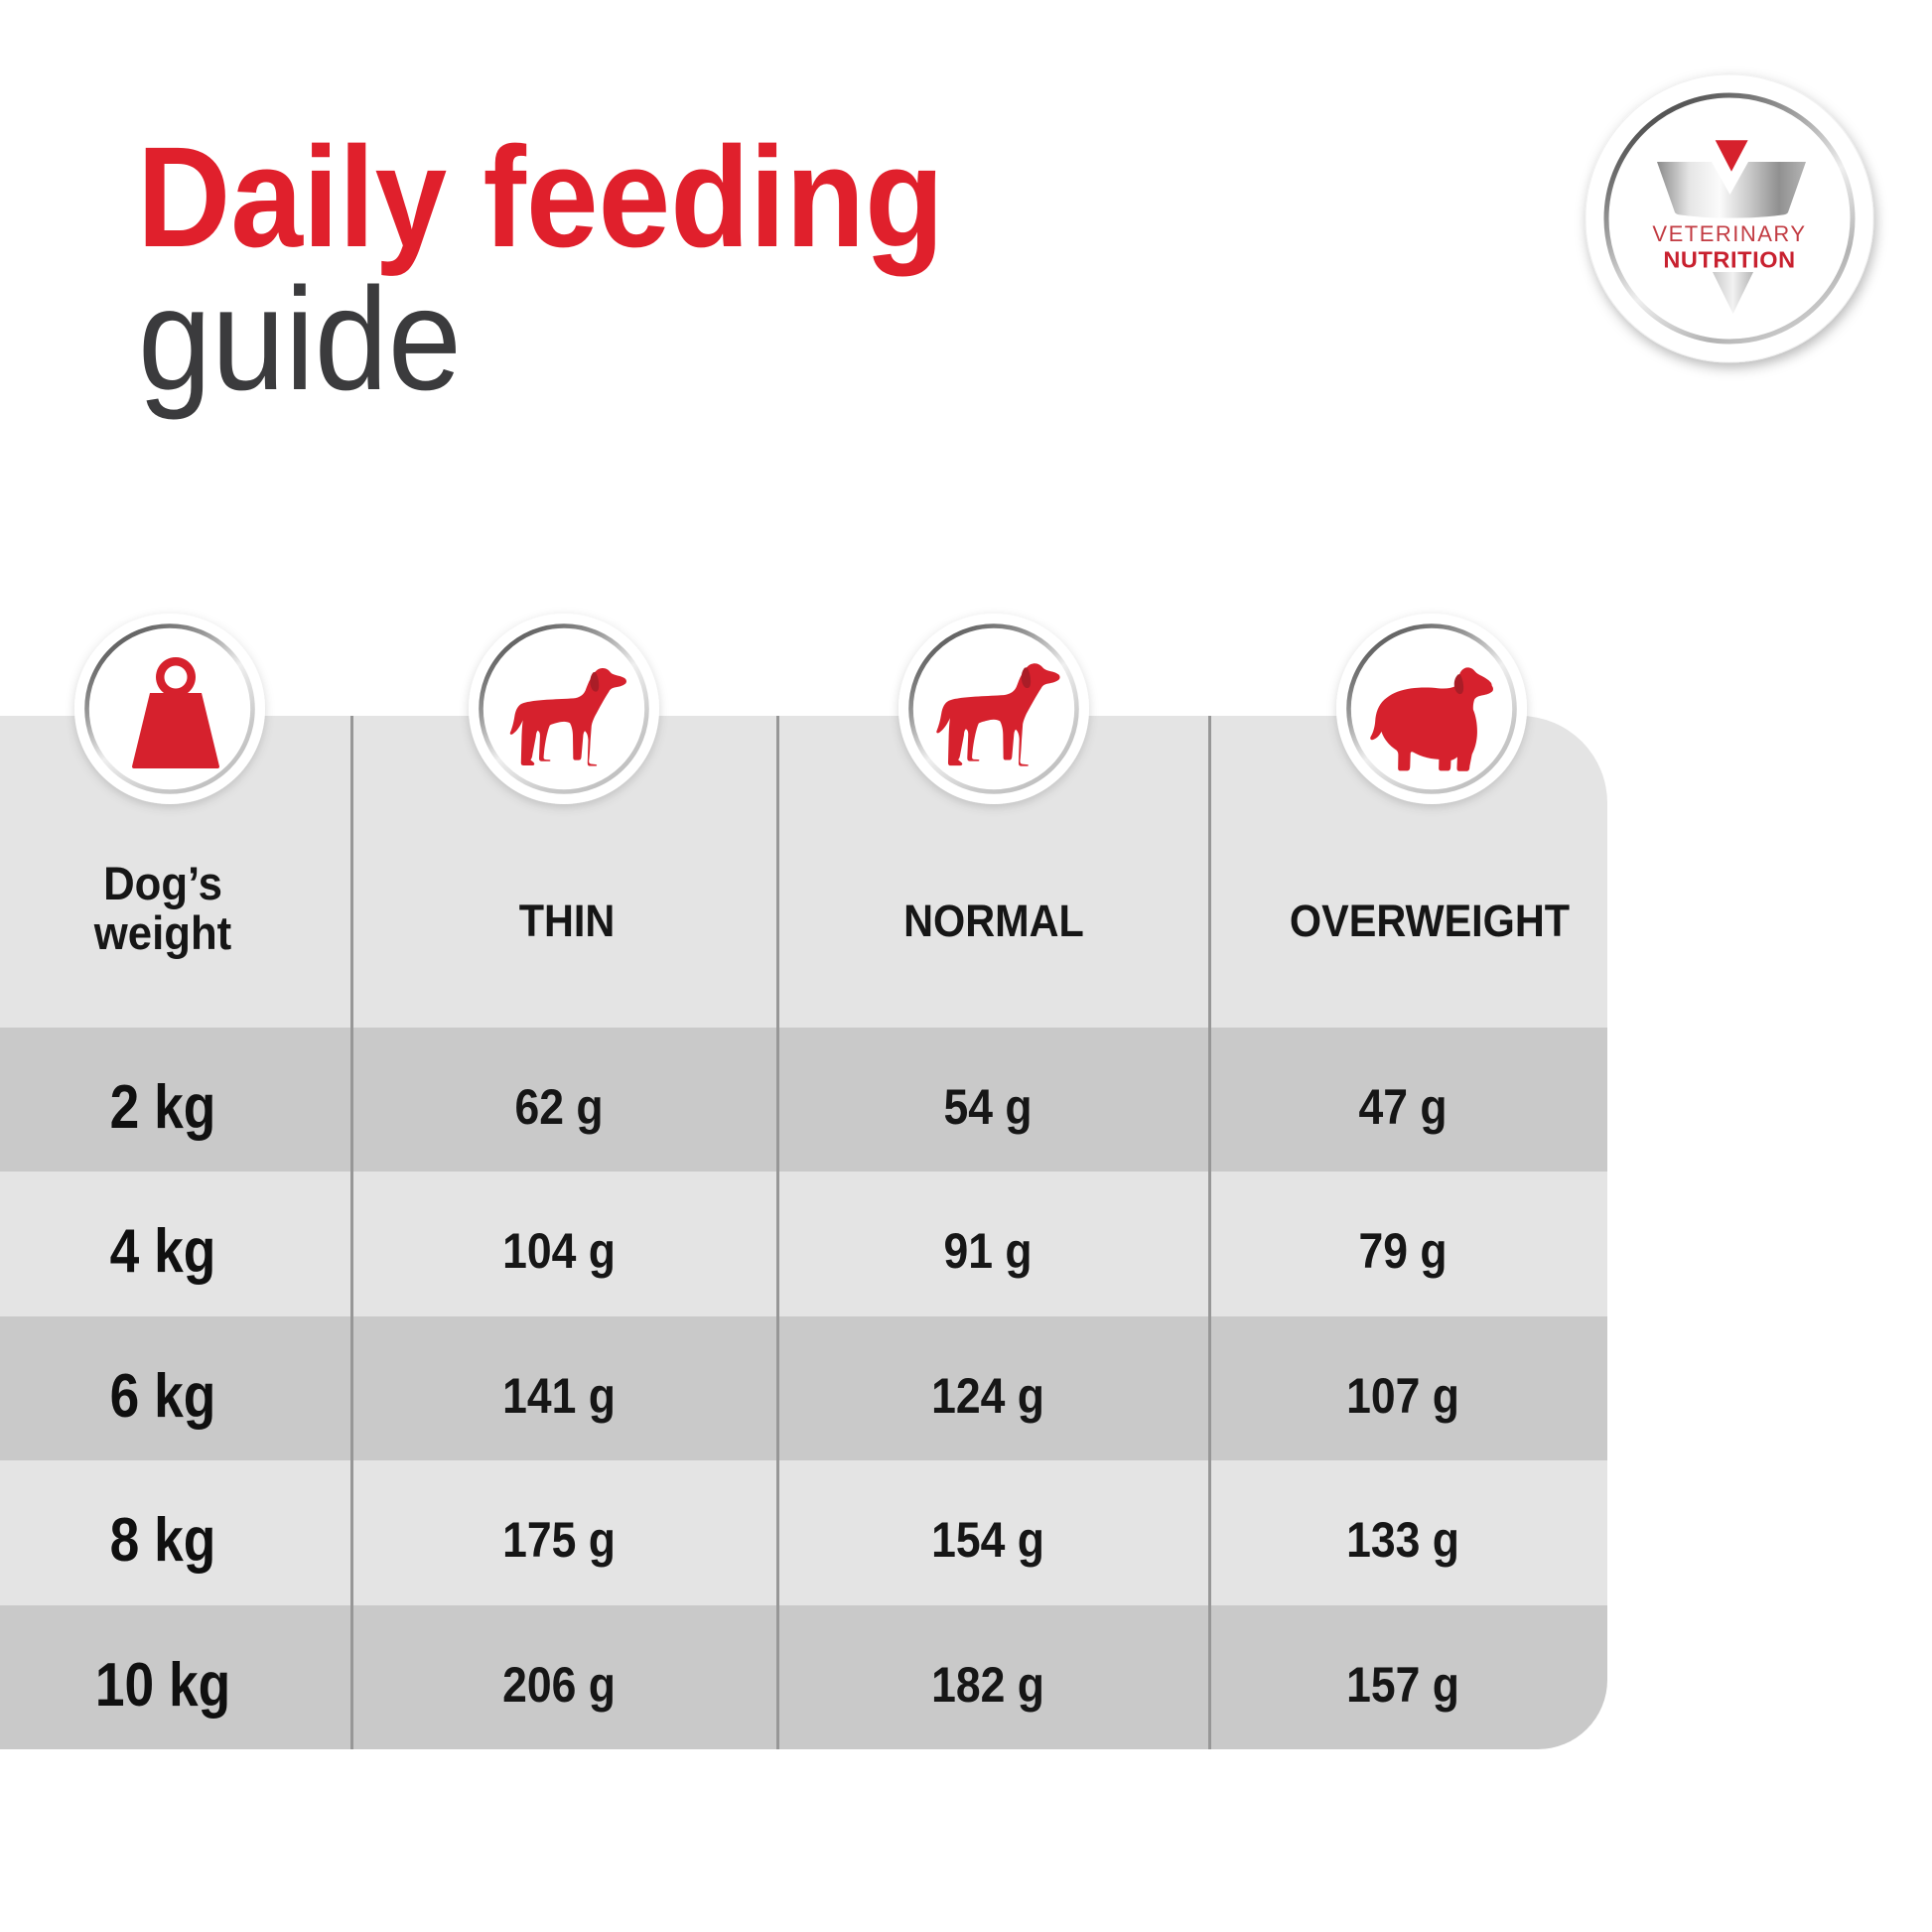 Image resolution: width=1932 pixels, height=1932 pixels. What do you see at coordinates (1729, 233) in the screenshot?
I see `svg-text: VETERINARY` at bounding box center [1729, 233].